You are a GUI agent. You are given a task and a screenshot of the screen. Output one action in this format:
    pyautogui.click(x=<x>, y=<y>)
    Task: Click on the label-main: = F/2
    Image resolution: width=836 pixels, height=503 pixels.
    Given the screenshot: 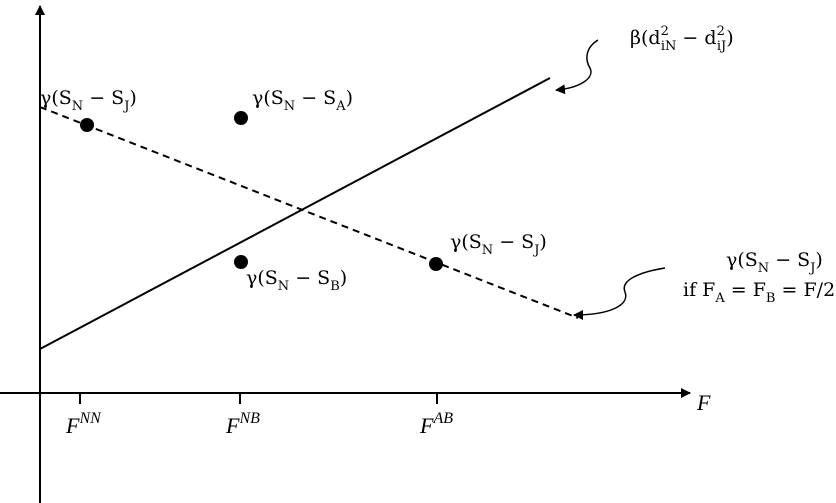 What is the action you would take?
    pyautogui.click(x=805, y=290)
    